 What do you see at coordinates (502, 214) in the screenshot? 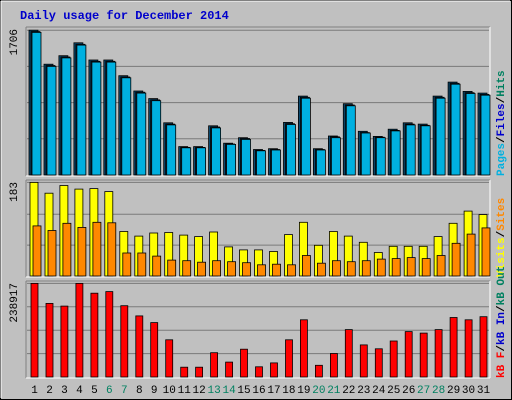
I see `legend-entry-sites: Sites` at bounding box center [502, 214].